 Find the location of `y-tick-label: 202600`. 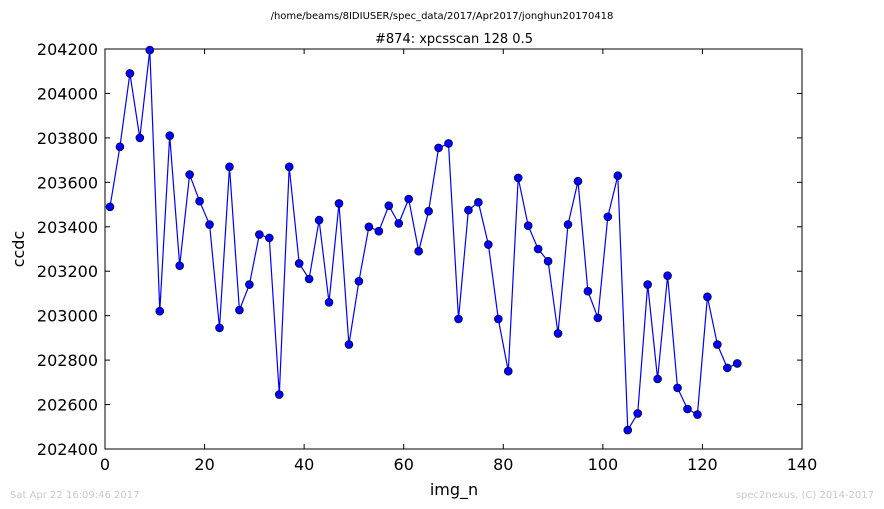

y-tick-label: 202600 is located at coordinates (67, 405).